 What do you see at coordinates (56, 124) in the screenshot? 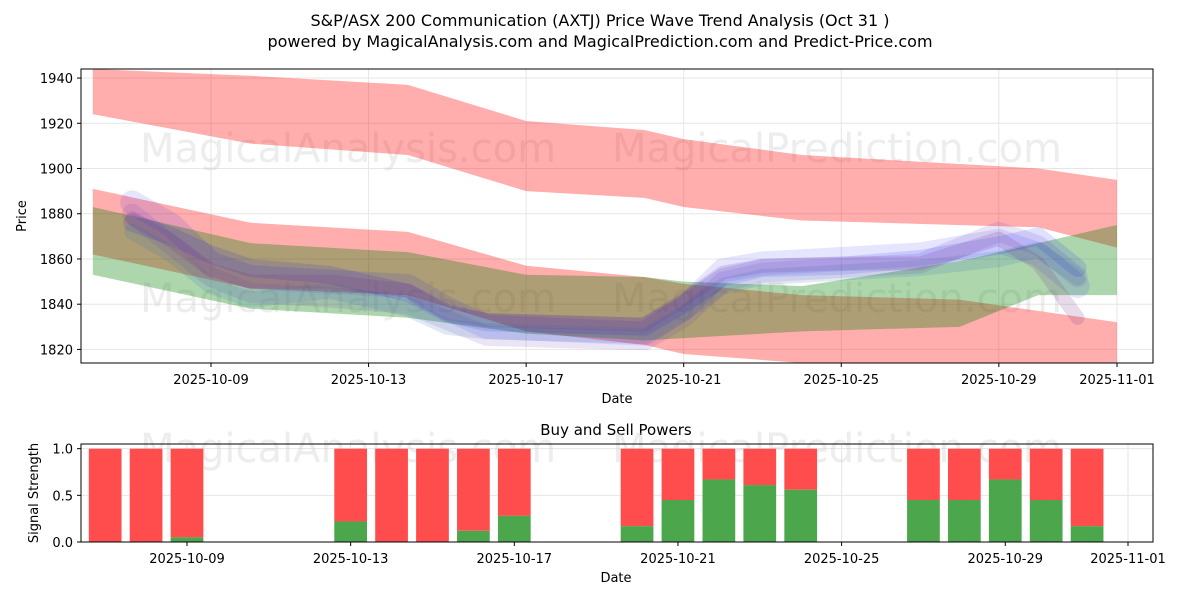
I see `price-y-tick-label: 1920` at bounding box center [56, 124].